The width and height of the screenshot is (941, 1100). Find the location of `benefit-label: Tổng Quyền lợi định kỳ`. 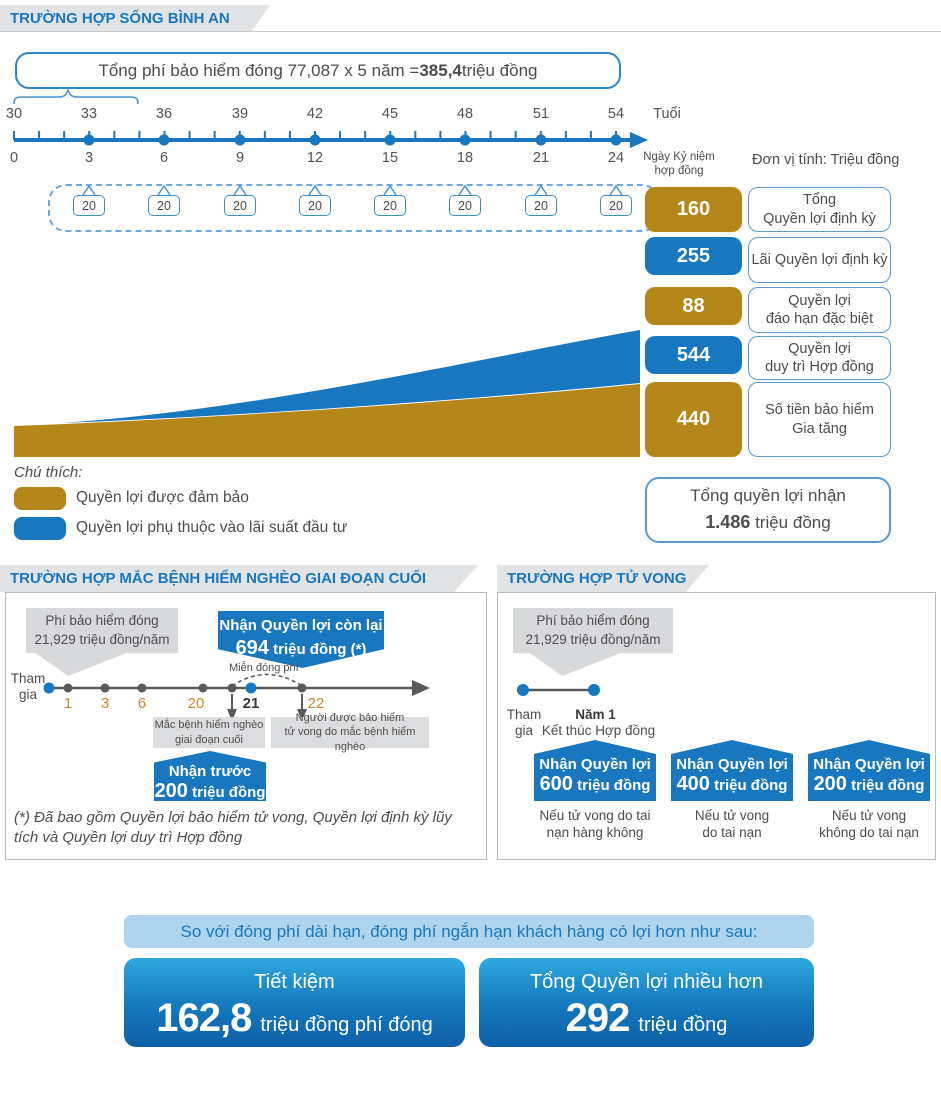

benefit-label: Tổng Quyền lợi định kỳ is located at coordinates (819, 209).